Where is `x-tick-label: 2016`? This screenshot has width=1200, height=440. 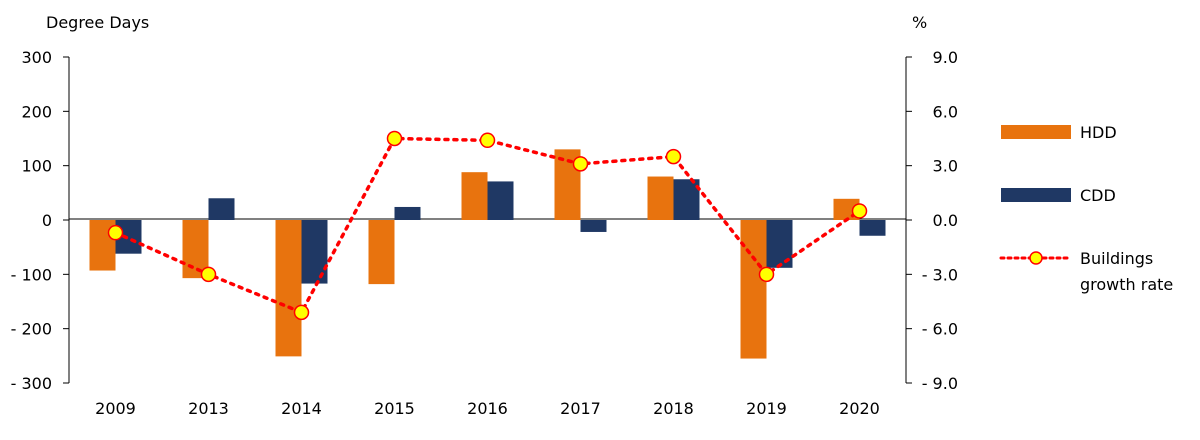
x-tick-label: 2016 is located at coordinates (487, 408).